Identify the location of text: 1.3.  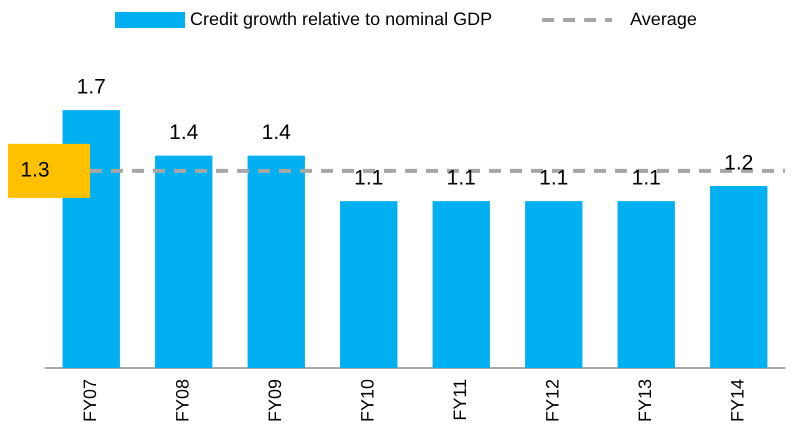
(35, 170).